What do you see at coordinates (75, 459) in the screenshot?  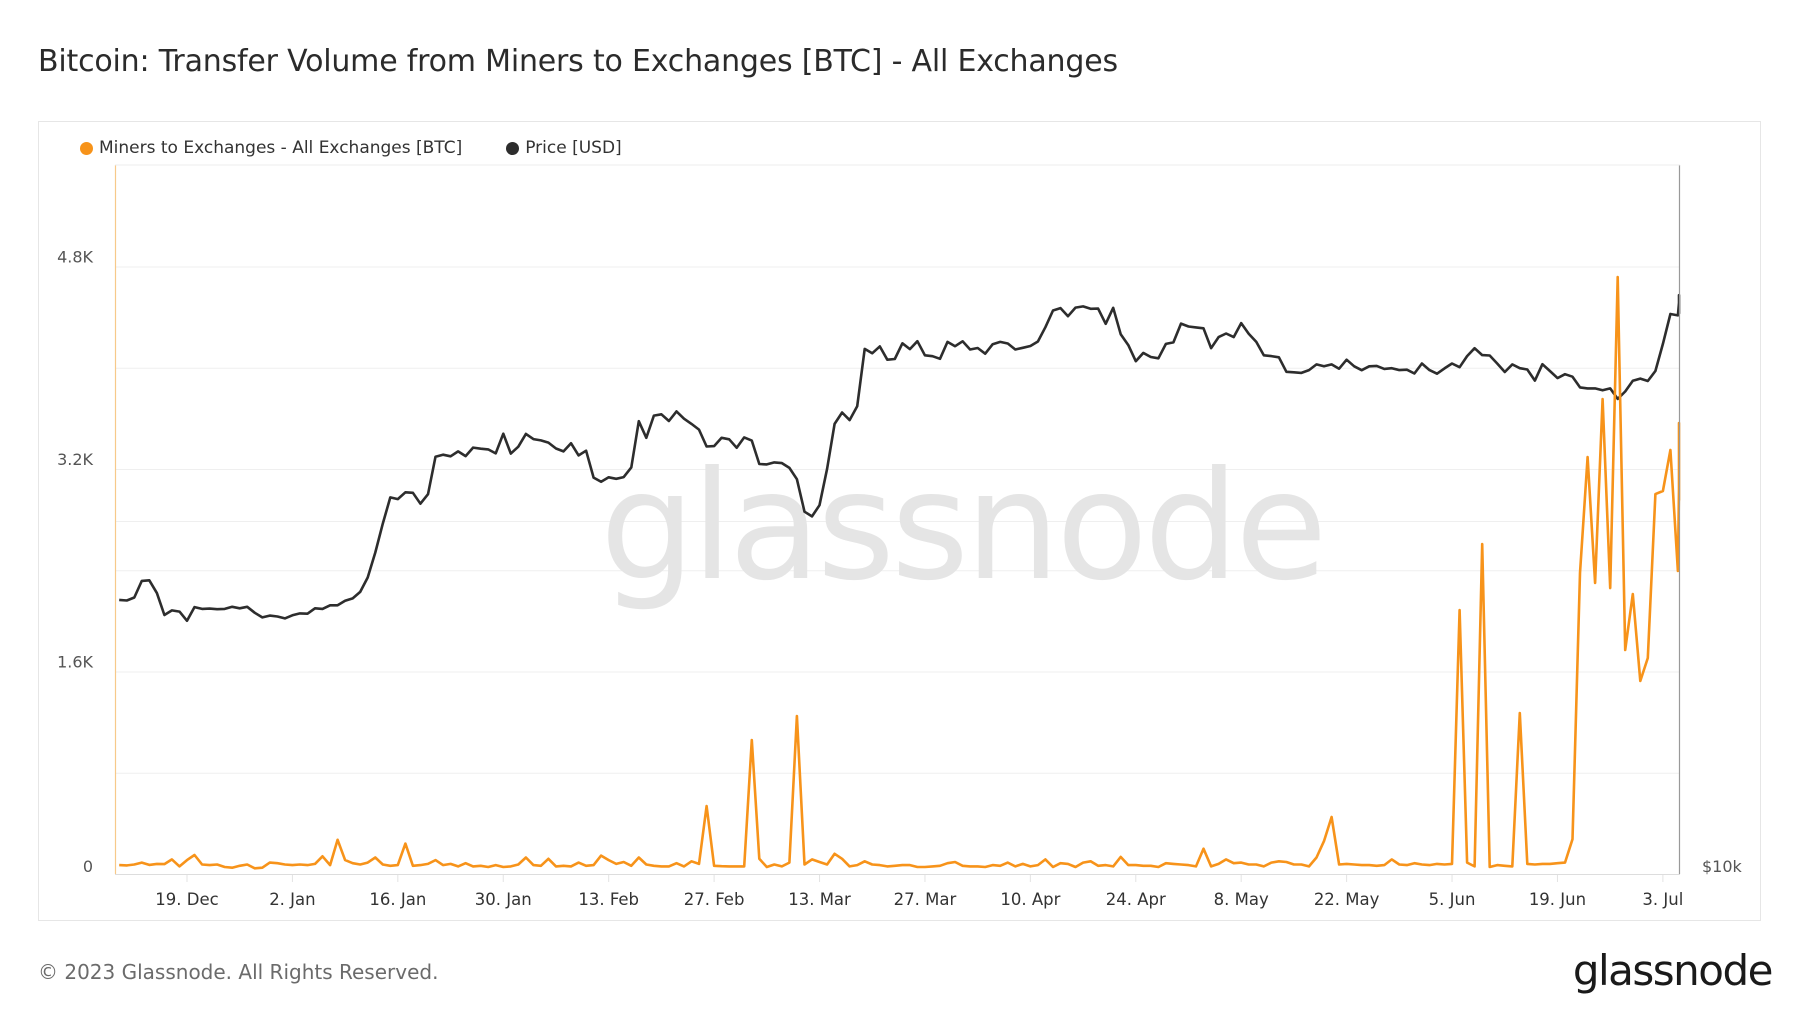 I see `y-tick-label: 3.2K` at bounding box center [75, 459].